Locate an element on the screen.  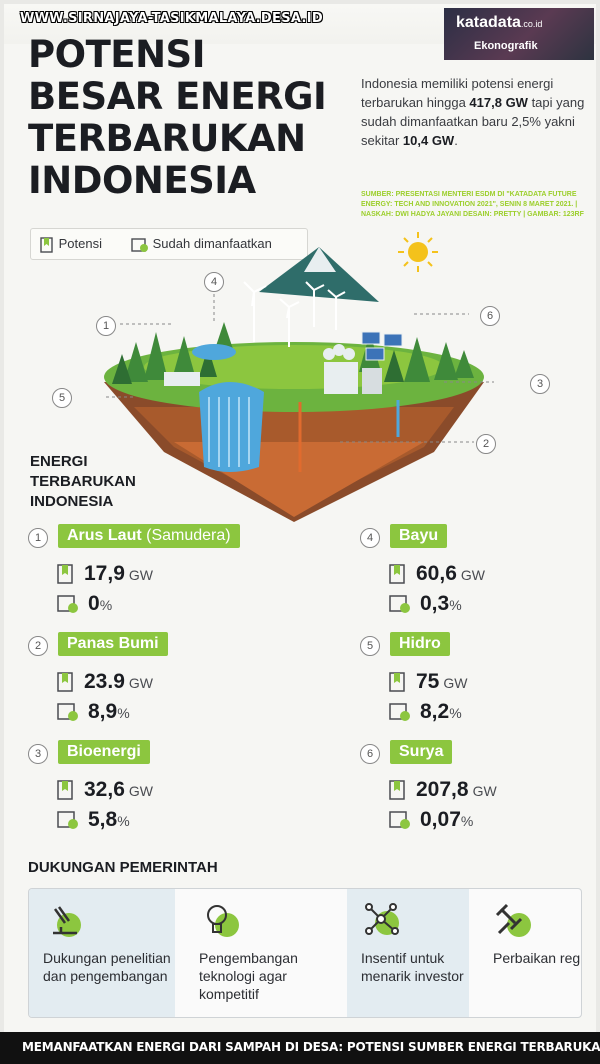
gov-card-technology: Pengembangan teknologi agar kompetitif is located at coordinates (260, 953).